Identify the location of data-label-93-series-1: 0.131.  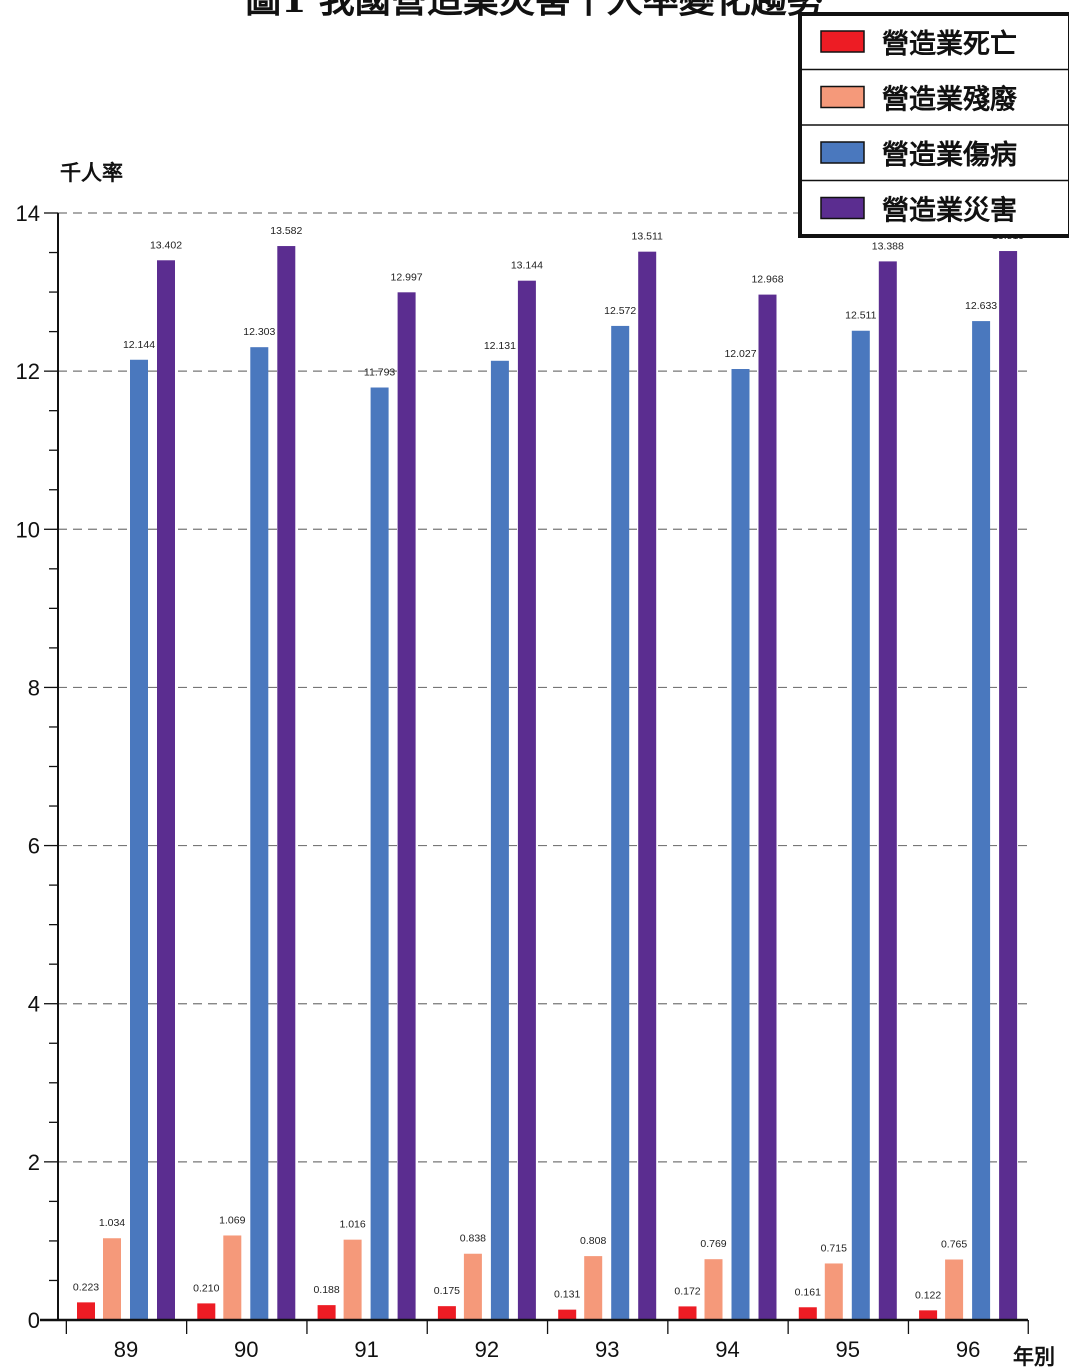
(567, 1295).